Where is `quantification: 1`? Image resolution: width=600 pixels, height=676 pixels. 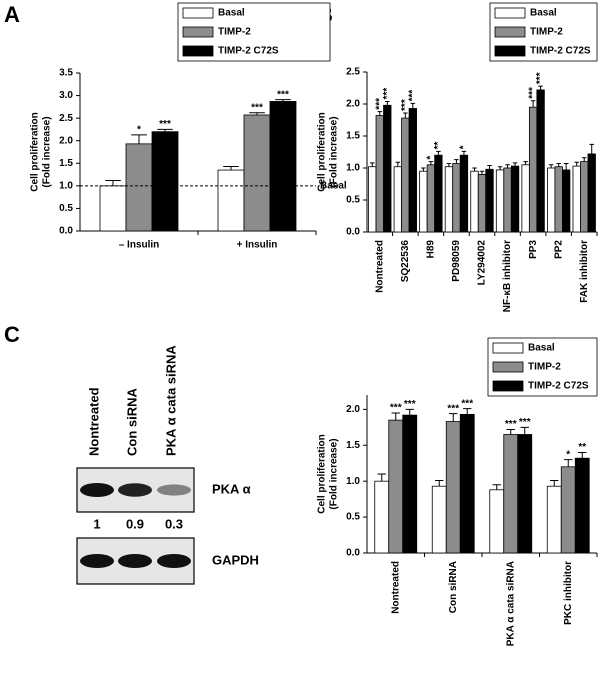 quantification: 1 is located at coordinates (96, 523).